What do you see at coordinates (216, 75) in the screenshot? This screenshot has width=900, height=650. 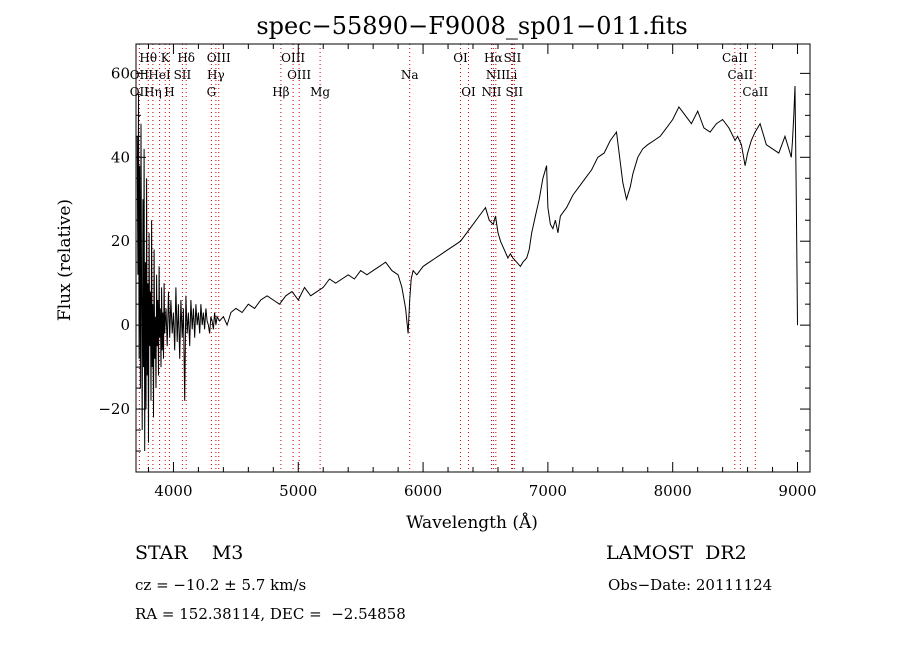 I see `spectral-line-label: Hγ` at bounding box center [216, 75].